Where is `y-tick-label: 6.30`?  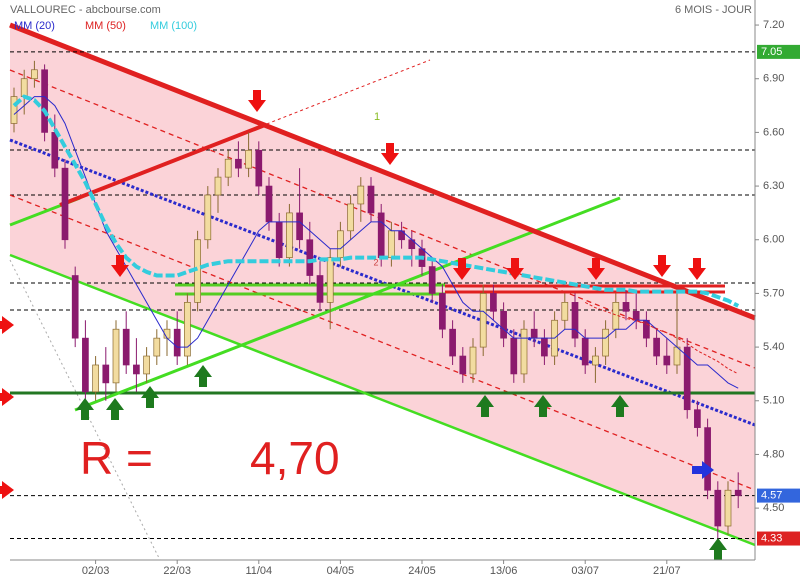
y-tick-label: 6.30 is located at coordinates (773, 186).